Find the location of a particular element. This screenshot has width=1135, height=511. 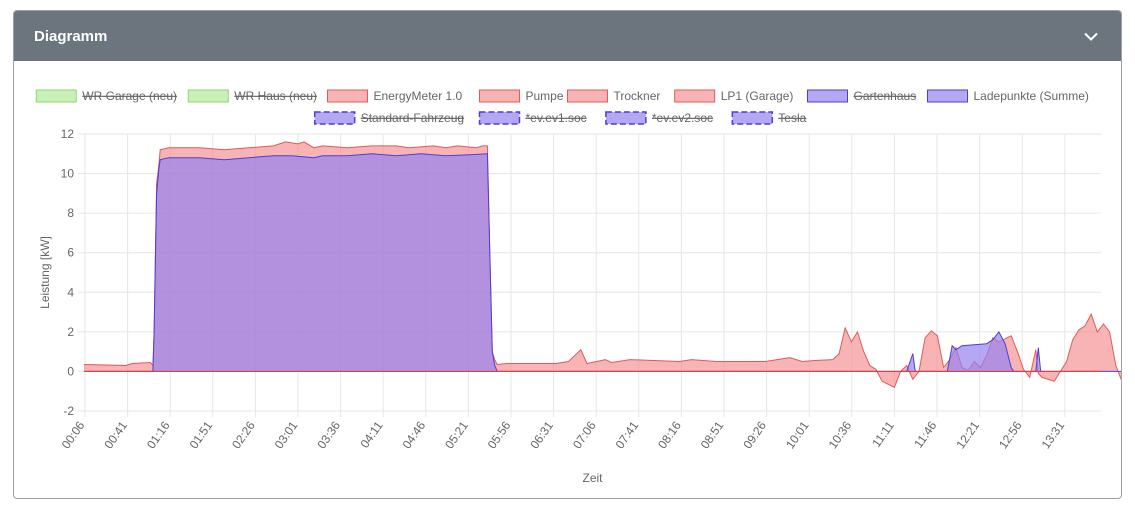

legend-label: *ev.ev1.soc is located at coordinates (556, 118).